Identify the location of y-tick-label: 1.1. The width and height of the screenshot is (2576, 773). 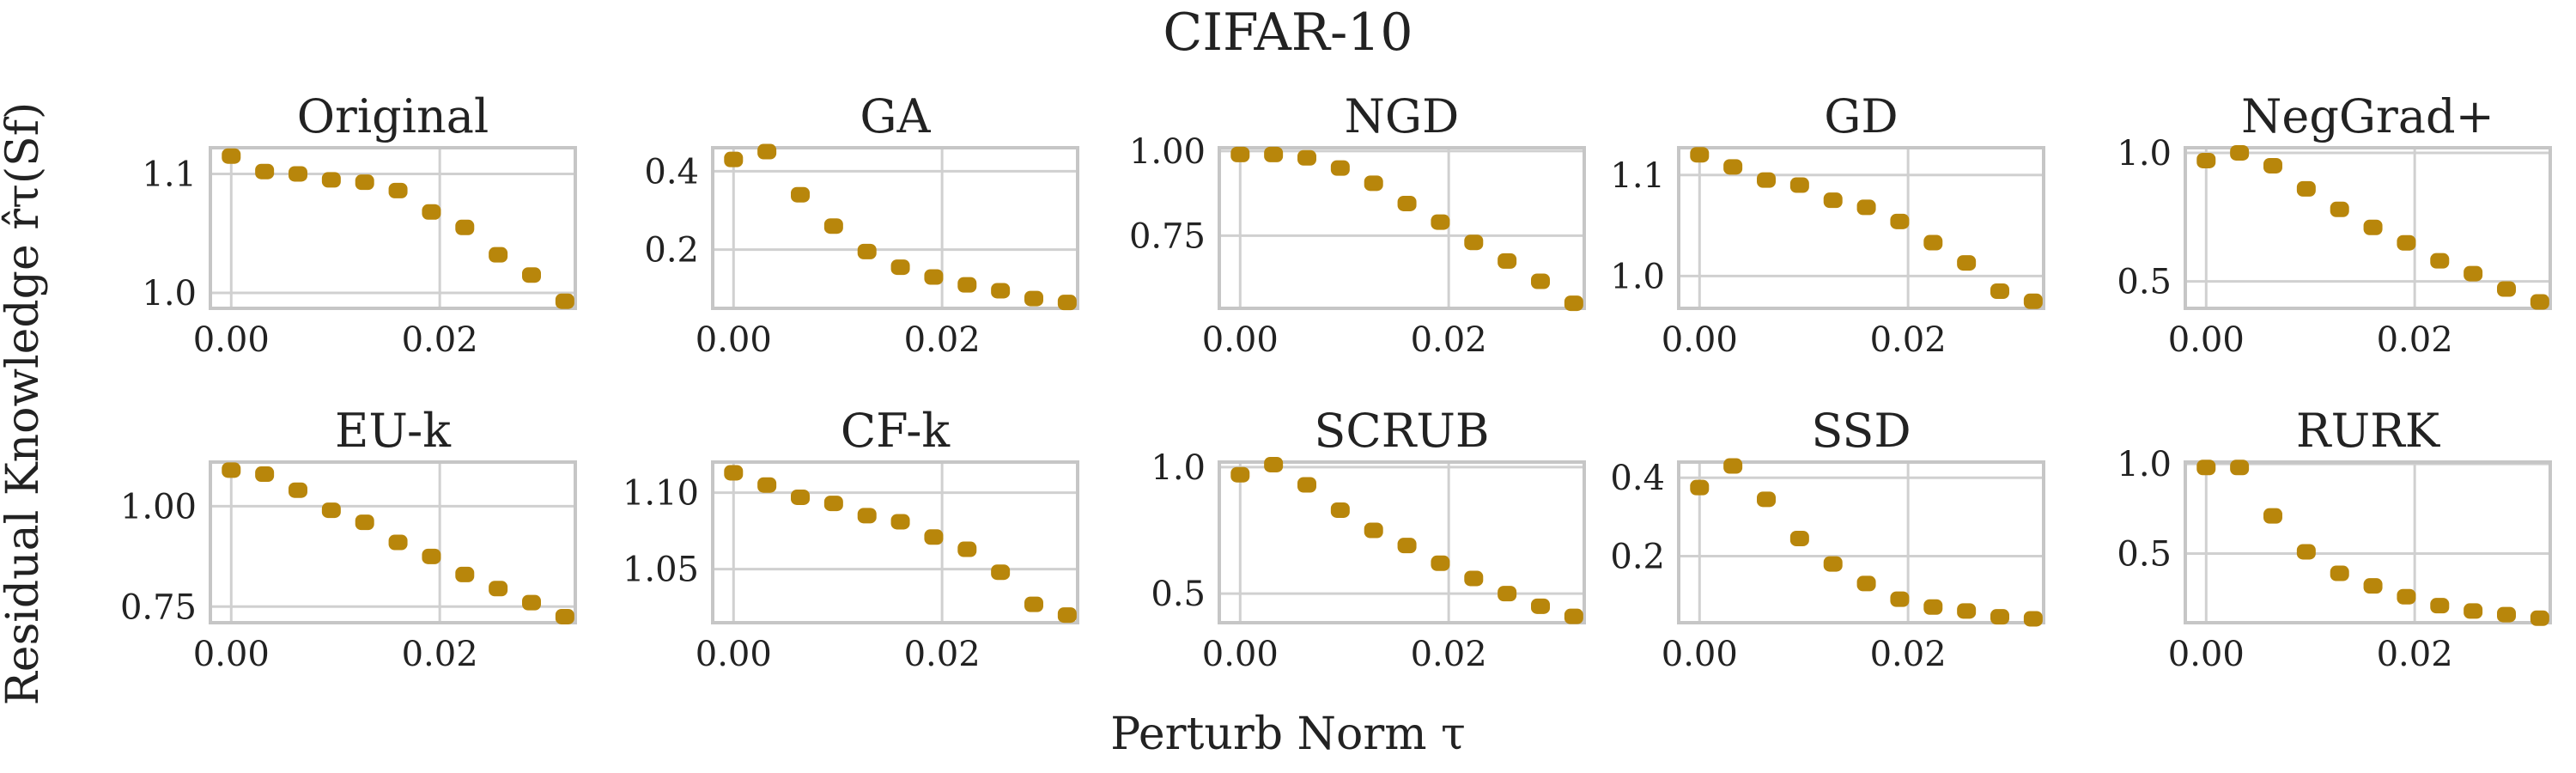
(1638, 176).